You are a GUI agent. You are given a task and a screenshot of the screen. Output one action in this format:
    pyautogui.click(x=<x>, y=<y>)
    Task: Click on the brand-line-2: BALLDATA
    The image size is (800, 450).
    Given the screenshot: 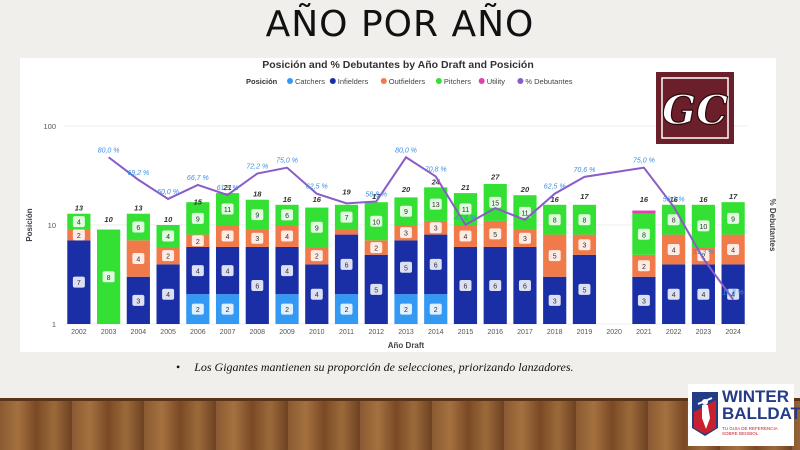 What is the action you would take?
    pyautogui.click(x=761, y=413)
    